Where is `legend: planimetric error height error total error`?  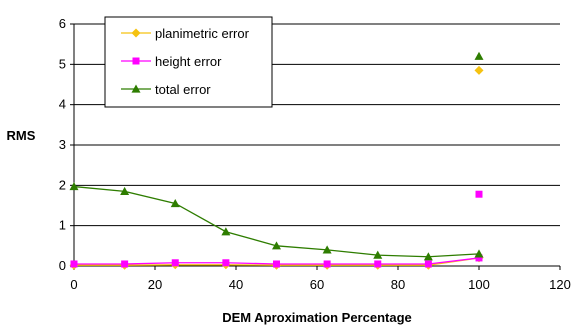
legend: planimetric error height error total error is located at coordinates (188, 62).